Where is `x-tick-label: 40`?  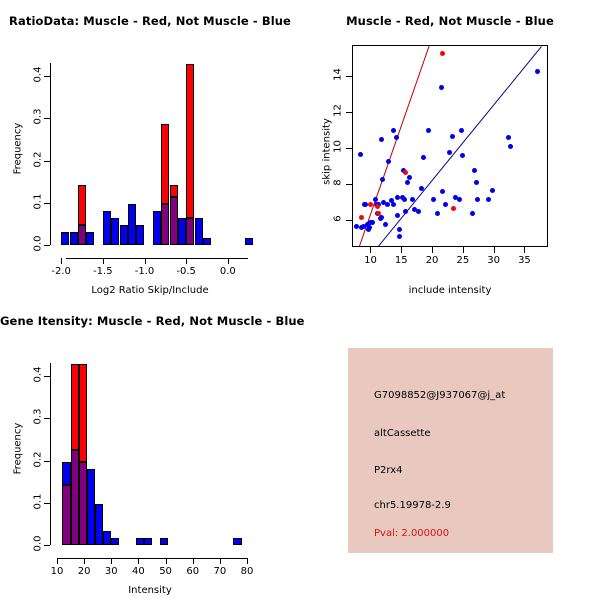
x-tick-label: 40 is located at coordinates (138, 571).